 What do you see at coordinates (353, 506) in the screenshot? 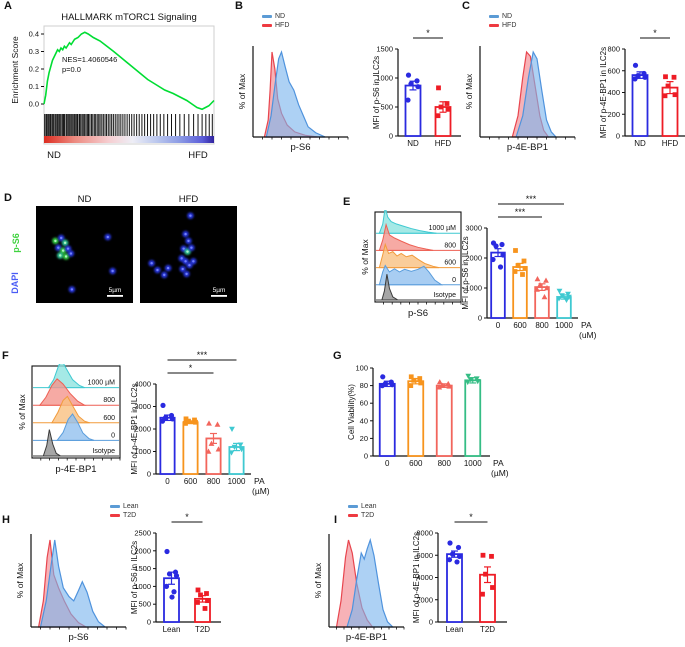
I see `legend-lean-swatch` at bounding box center [353, 506].